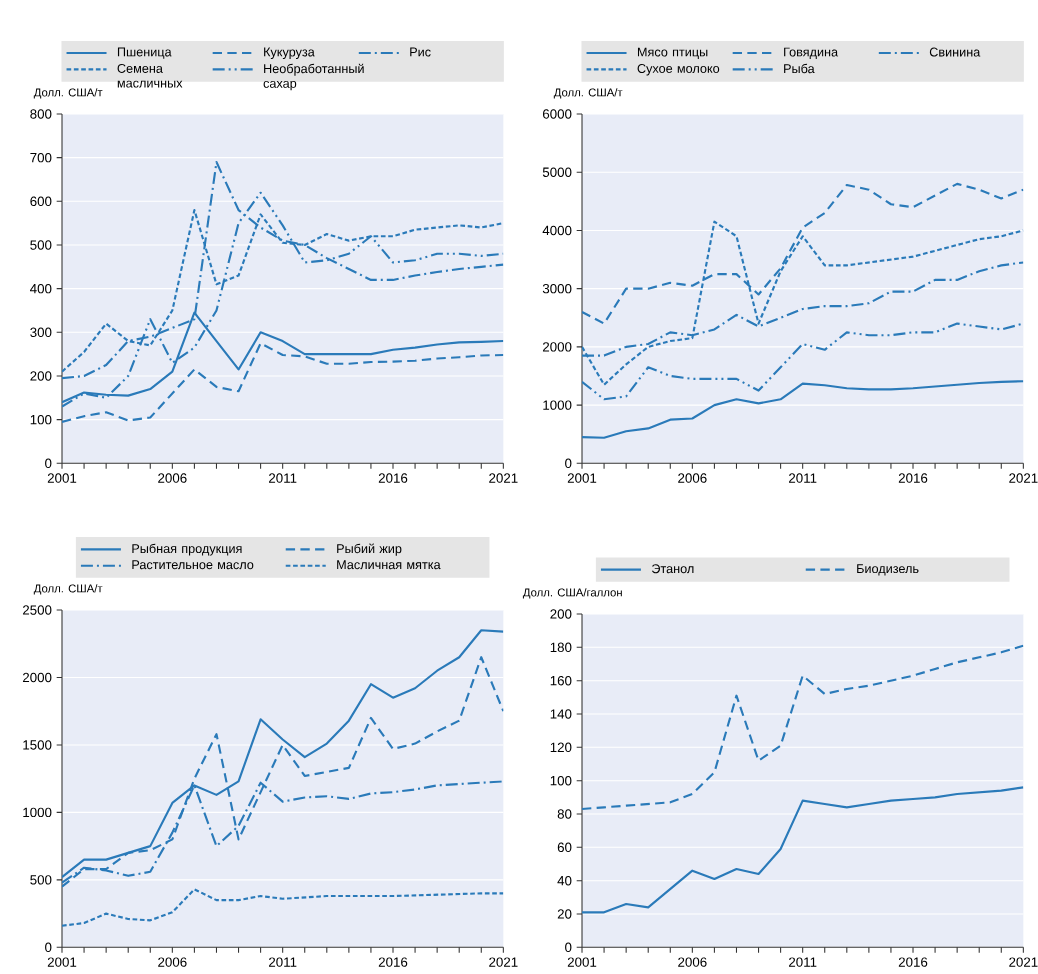 The image size is (1038, 974). What do you see at coordinates (289, 53) in the screenshot?
I see `legend-label: Кукуруза` at bounding box center [289, 53].